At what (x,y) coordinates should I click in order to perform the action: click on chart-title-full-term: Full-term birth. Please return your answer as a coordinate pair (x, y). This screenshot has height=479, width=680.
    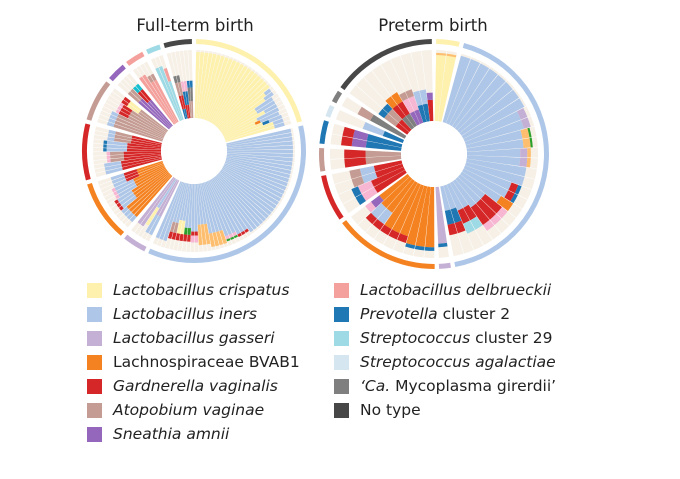
    Looking at the image, I should click on (195, 25).